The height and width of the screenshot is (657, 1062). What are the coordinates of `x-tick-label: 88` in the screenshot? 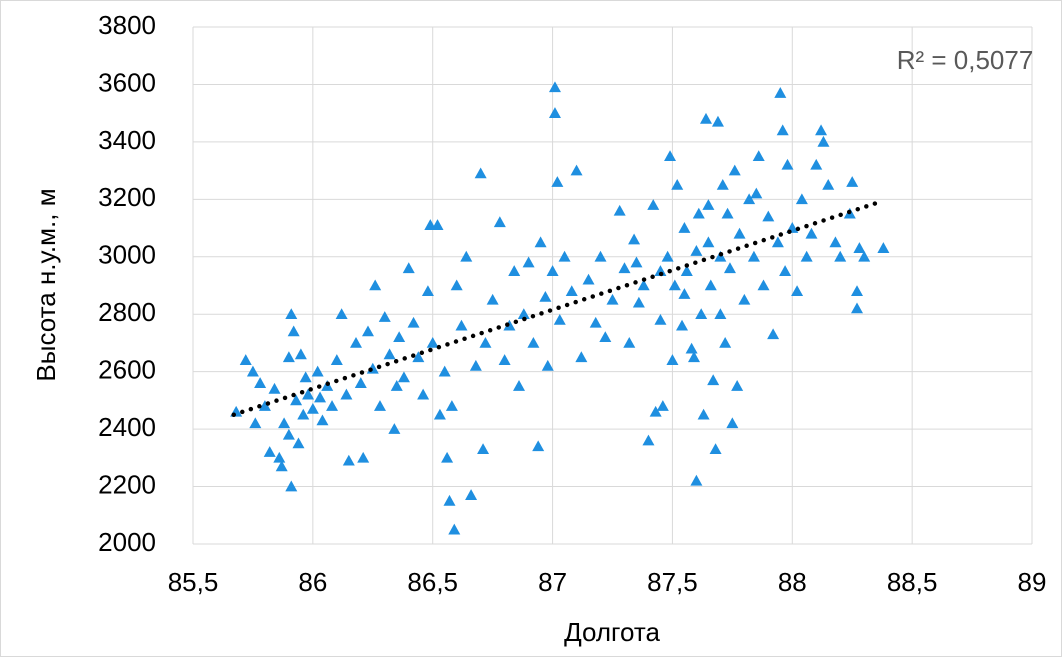 It's located at (792, 582).